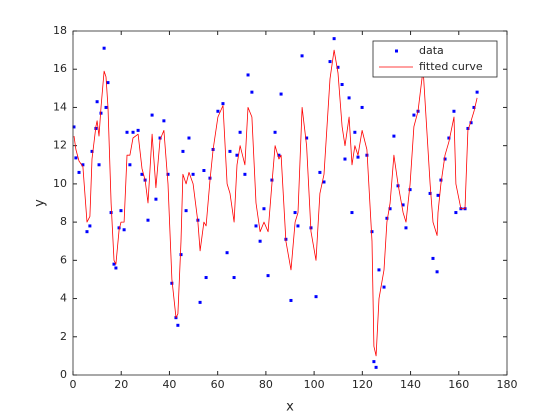 The width and height of the screenshot is (560, 420). Describe the element at coordinates (73, 384) in the screenshot. I see `x-tick-label: 0` at that location.